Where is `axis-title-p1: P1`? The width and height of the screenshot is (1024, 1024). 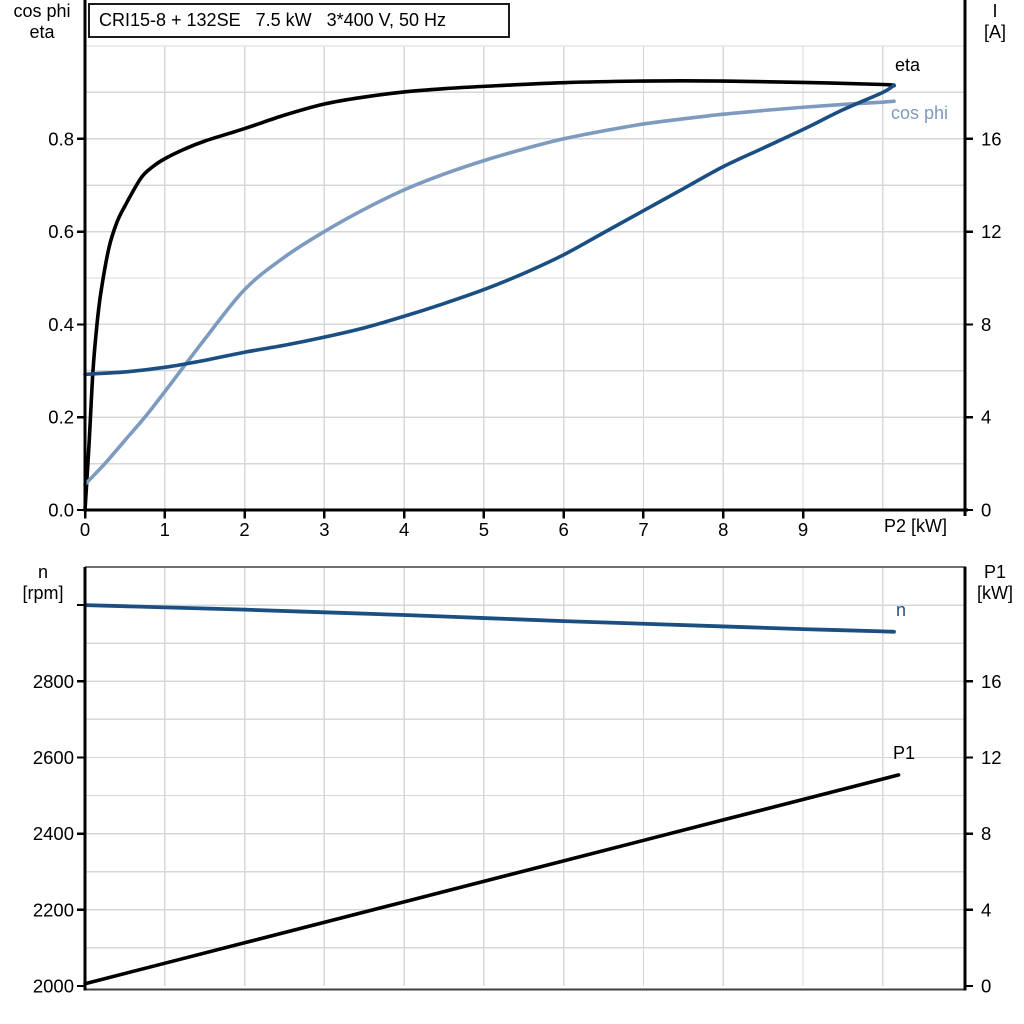 axis-title-p1: P1 is located at coordinates (995, 572).